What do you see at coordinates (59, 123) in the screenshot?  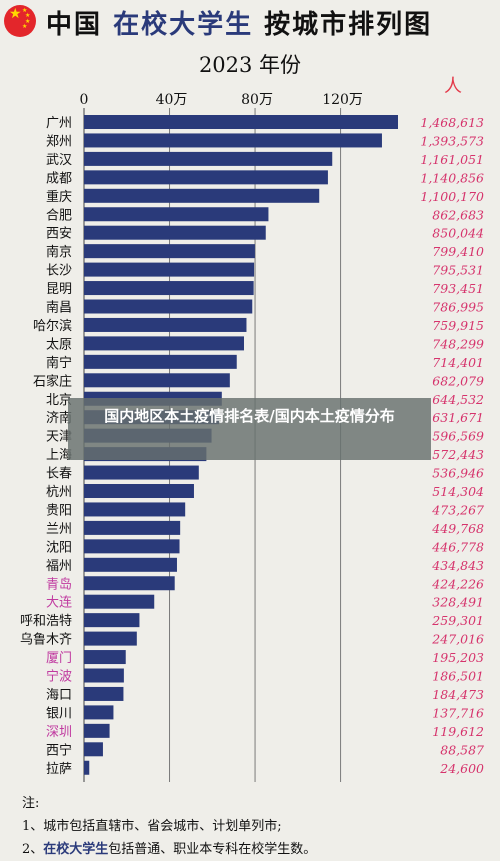 I see `category-label: 广州` at bounding box center [59, 123].